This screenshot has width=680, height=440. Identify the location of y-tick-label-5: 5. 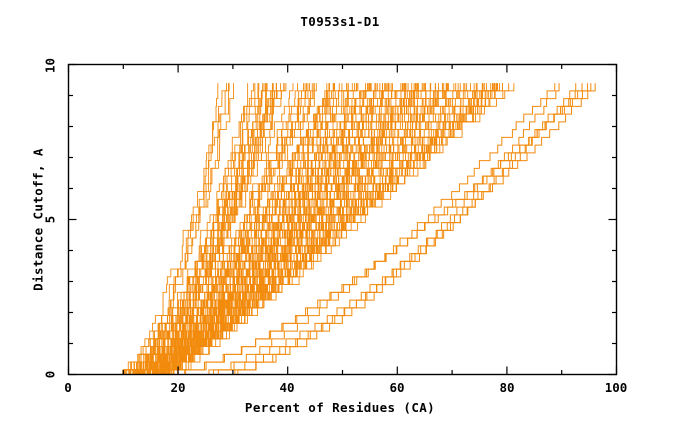
(50, 219).